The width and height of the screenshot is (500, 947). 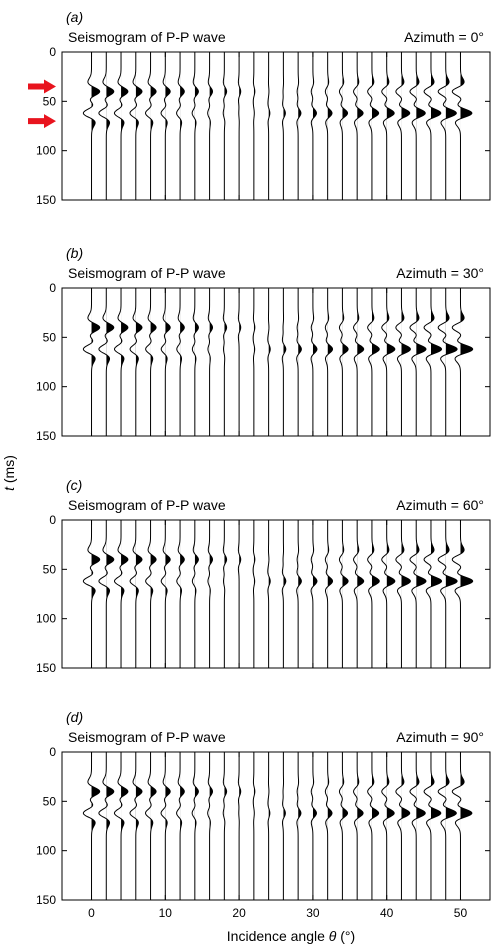 What do you see at coordinates (74, 17) in the screenshot?
I see `panel-label: (a)` at bounding box center [74, 17].